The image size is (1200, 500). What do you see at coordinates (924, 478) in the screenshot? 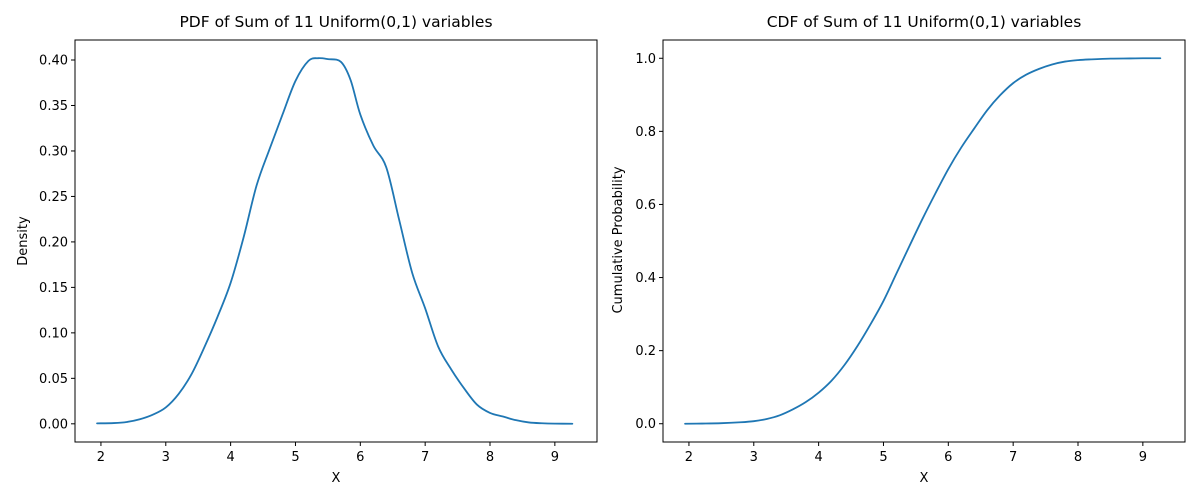
I see `cdf-xlabel: X` at bounding box center [924, 478].